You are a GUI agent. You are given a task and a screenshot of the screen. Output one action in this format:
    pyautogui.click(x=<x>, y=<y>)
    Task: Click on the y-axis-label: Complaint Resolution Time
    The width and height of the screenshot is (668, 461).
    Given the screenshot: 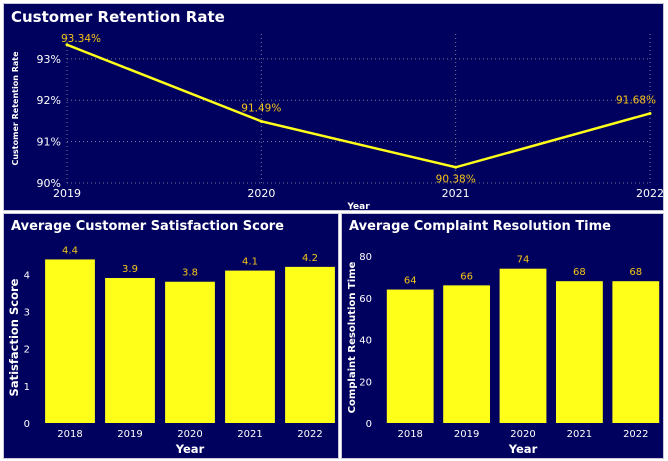 What is the action you would take?
    pyautogui.click(x=352, y=337)
    